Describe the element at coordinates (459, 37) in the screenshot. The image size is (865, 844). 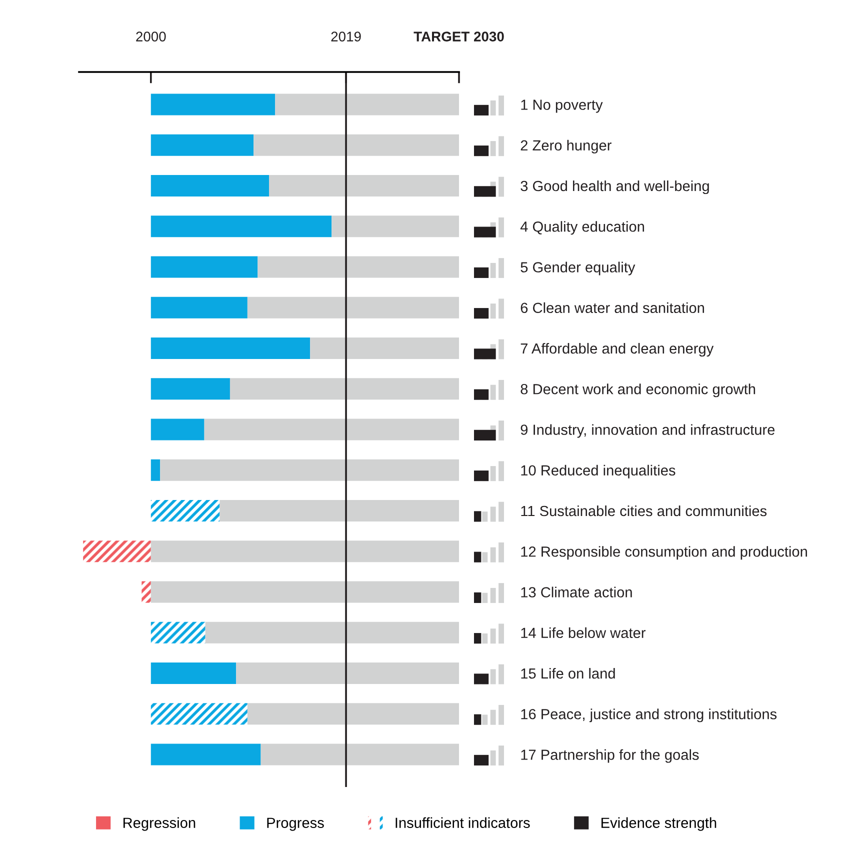
I see `x-tick-label: TARGET 2030` at that location.